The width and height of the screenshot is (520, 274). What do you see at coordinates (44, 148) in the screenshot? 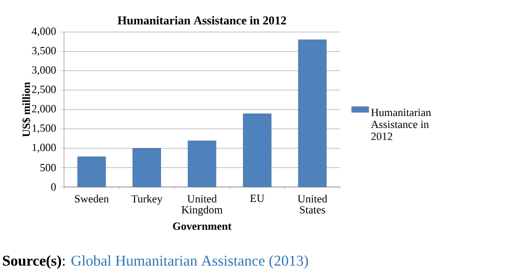
I see `y-tick-label: 1,000` at bounding box center [44, 148].